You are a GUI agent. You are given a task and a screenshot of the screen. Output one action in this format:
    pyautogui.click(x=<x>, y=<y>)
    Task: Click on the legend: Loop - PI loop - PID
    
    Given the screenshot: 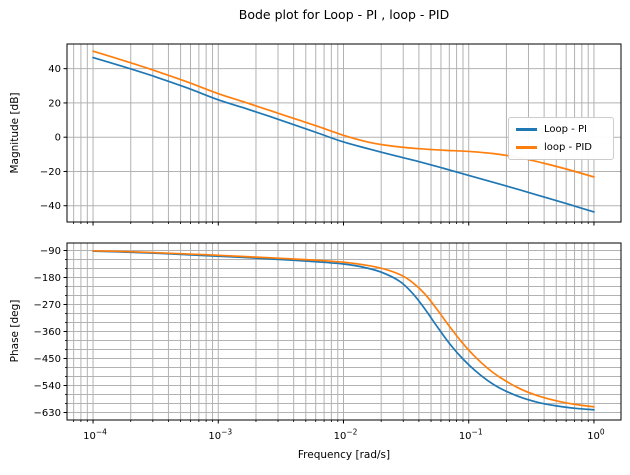 What is the action you would take?
    pyautogui.click(x=561, y=138)
    